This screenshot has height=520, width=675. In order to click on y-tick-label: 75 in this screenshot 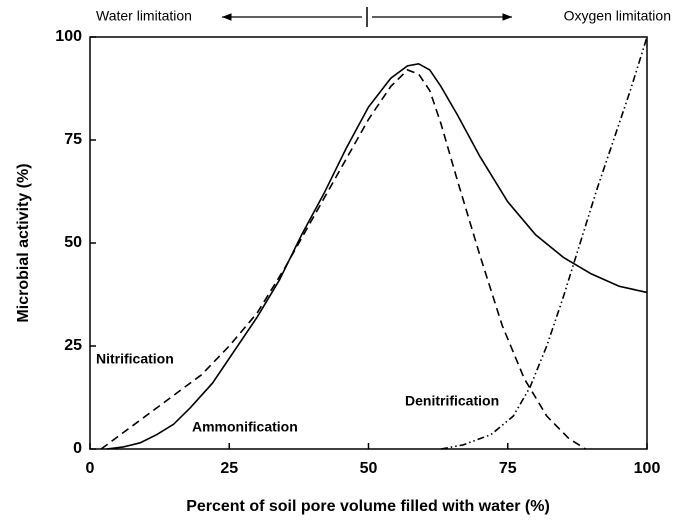, I will do `click(73, 139)`.